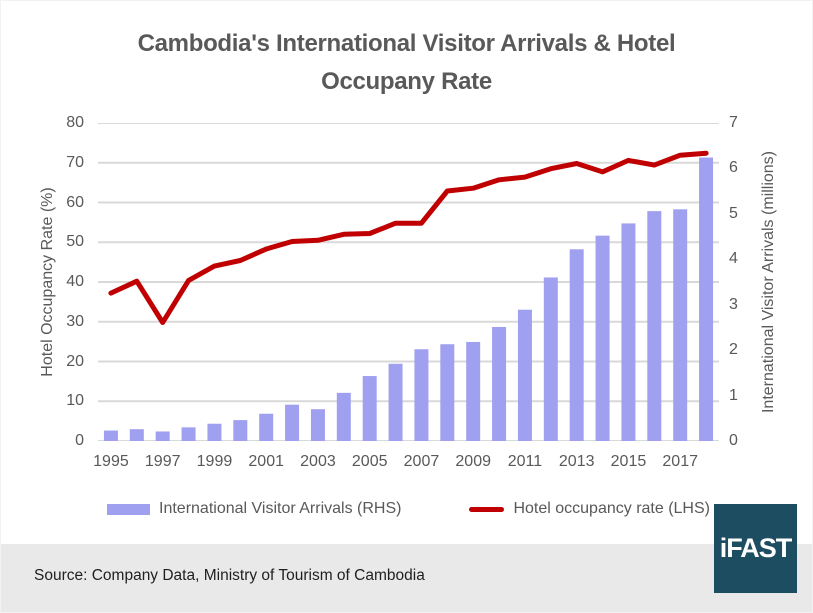 The image size is (813, 613). I want to click on x-tick-2007: 2007, so click(421, 461).